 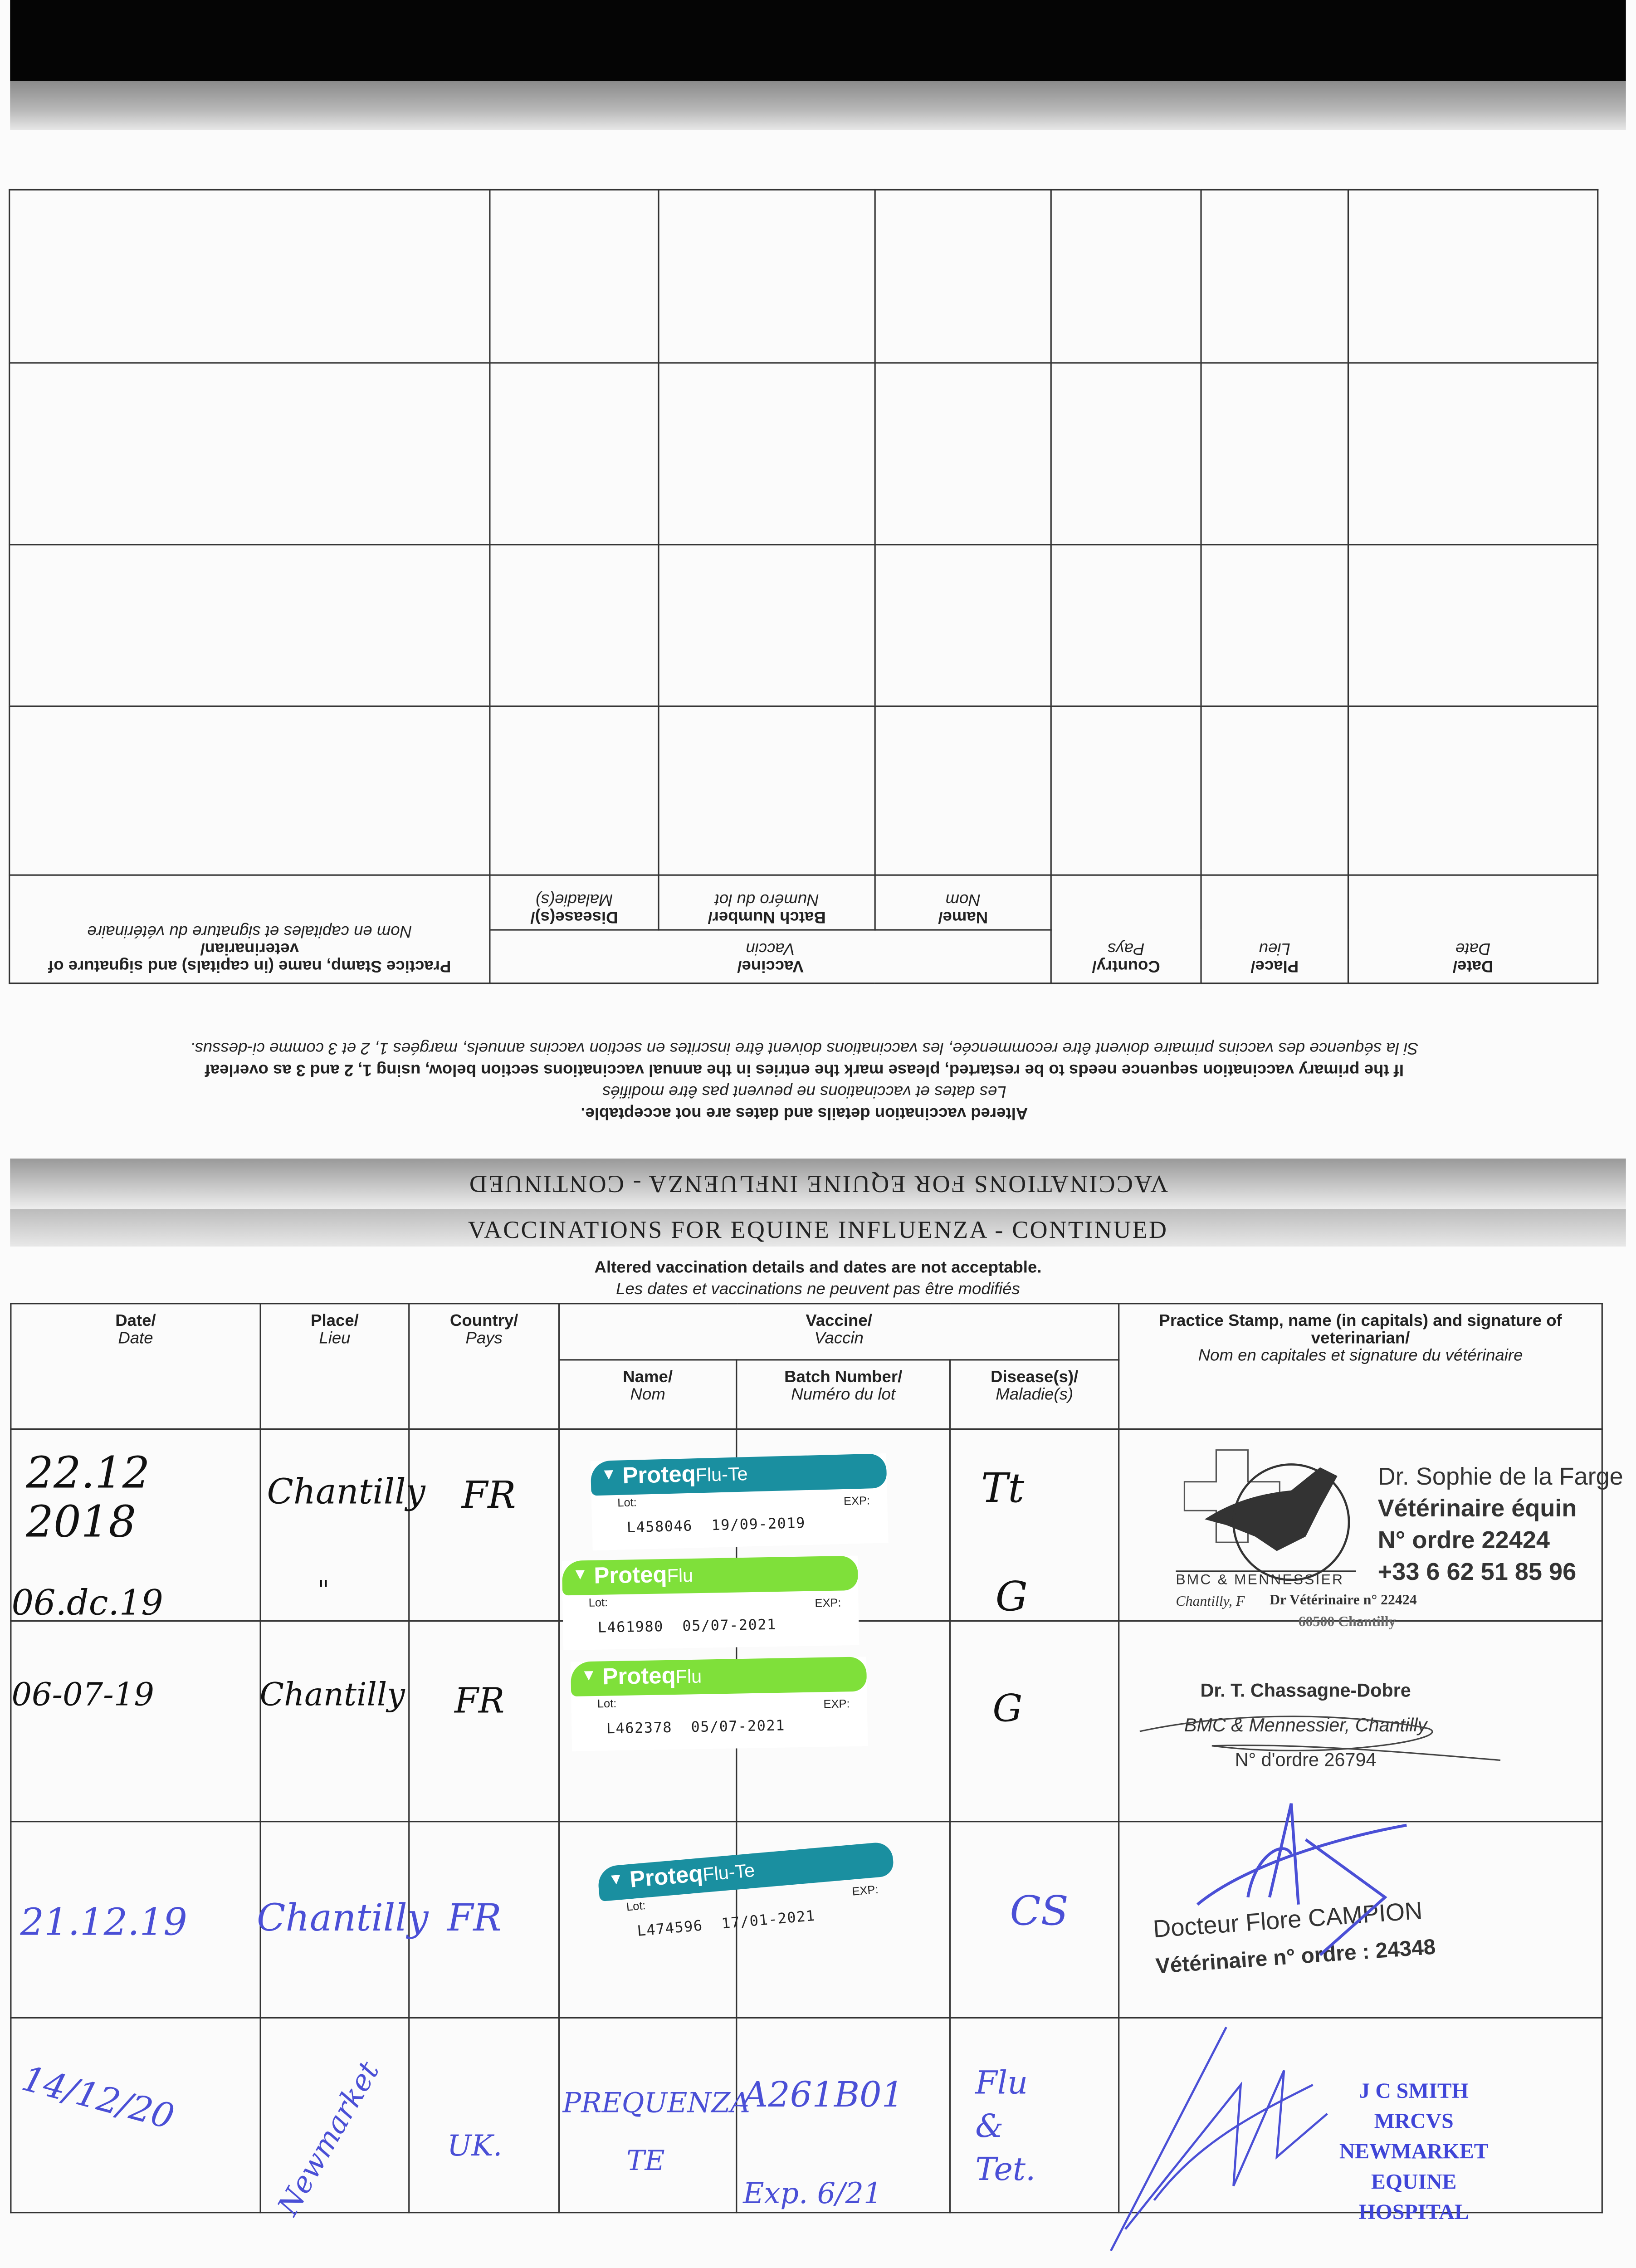 I want to click on entry-date: 22.12 2018, so click(x=88, y=1498).